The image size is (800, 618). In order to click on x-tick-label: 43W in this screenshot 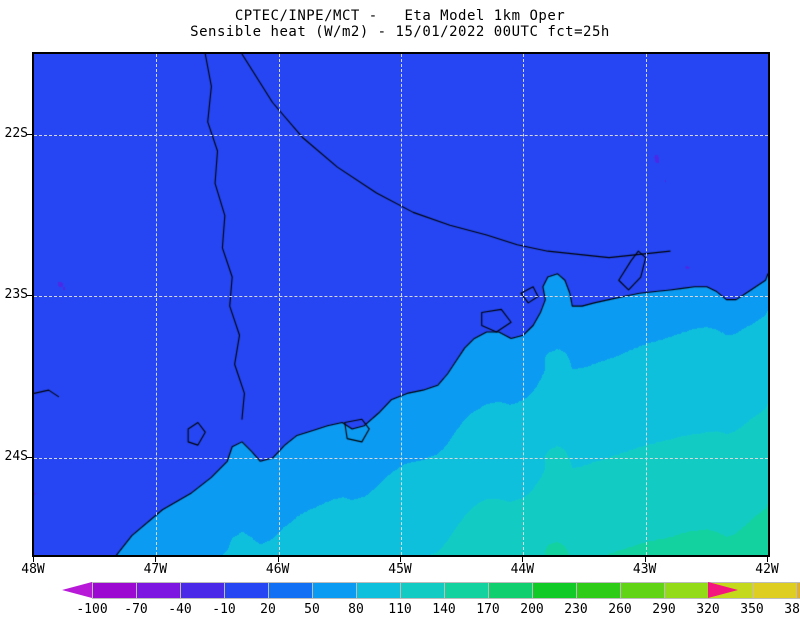, I will do `click(644, 569)`.